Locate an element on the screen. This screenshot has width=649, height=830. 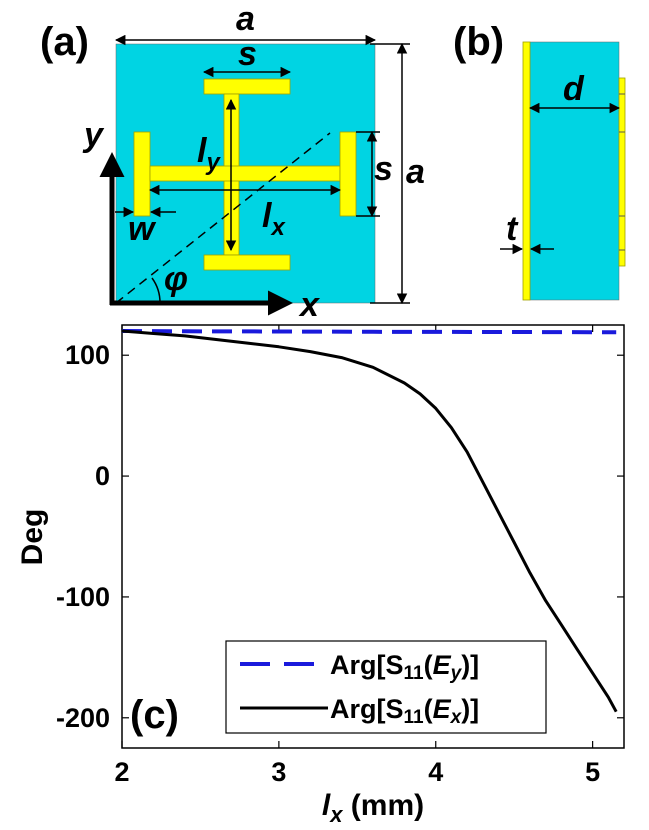
coordinate-axes is located at coordinates (196, 234).